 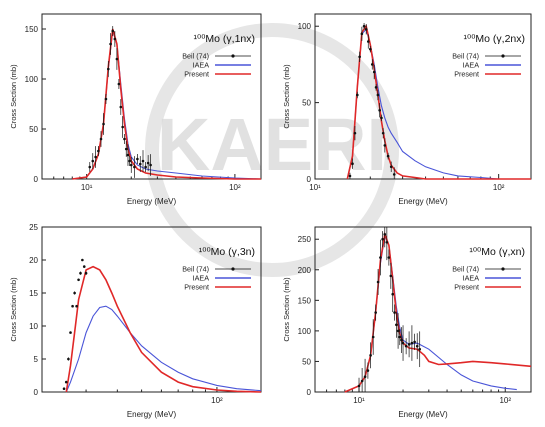 I want to click on y-tick-label: 5, so click(x=36, y=359).